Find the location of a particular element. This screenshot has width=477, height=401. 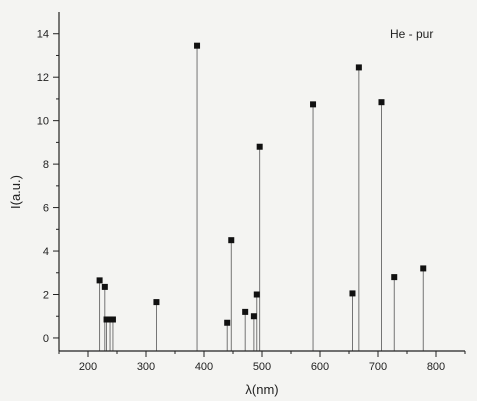

legend-annotation: He - pur is located at coordinates (411, 34).